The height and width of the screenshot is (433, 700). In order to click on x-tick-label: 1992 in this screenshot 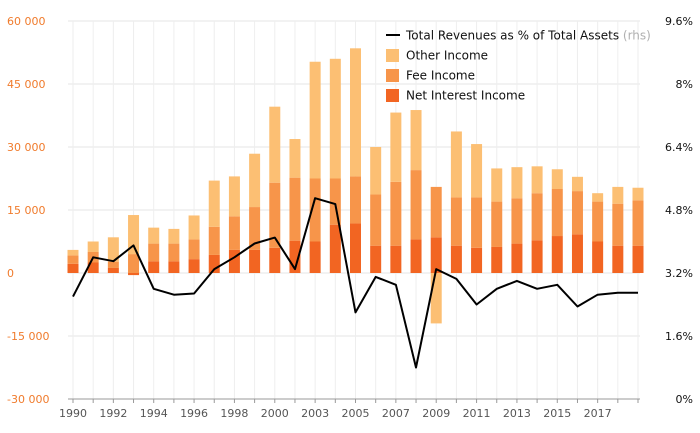, I will do `click(113, 413)`.